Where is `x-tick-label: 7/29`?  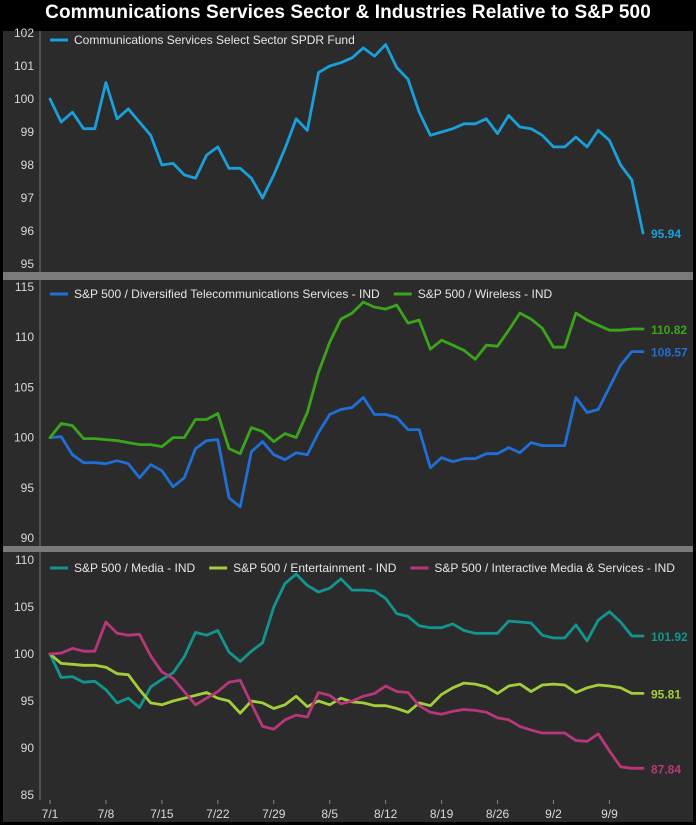 x-tick-label: 7/29 is located at coordinates (274, 814).